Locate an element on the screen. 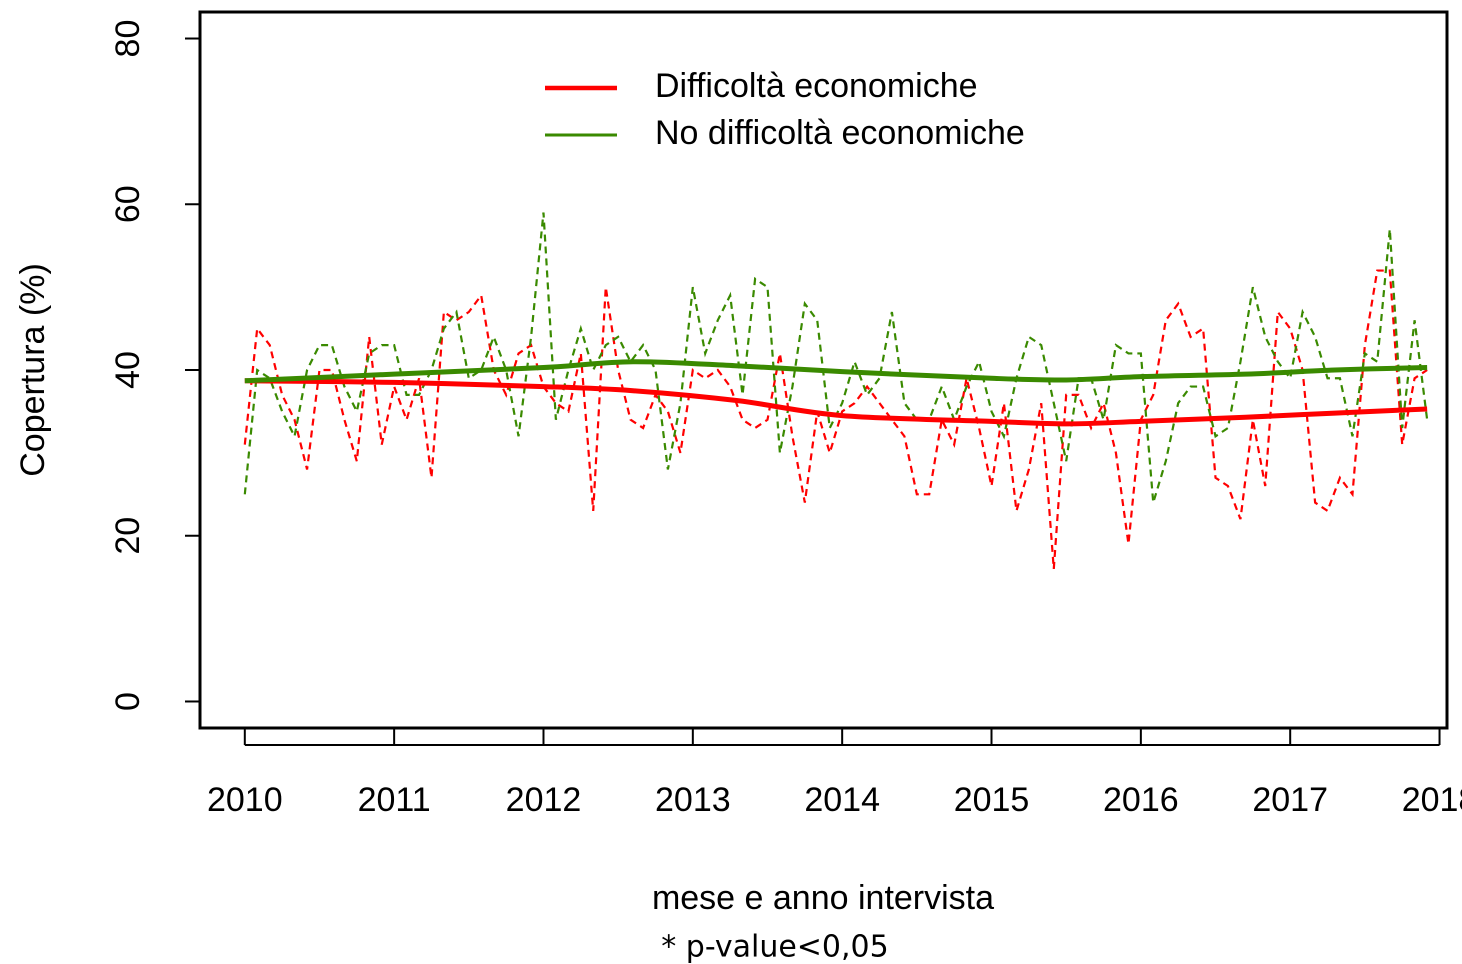  y-tick-label: 20 is located at coordinates (128, 536).